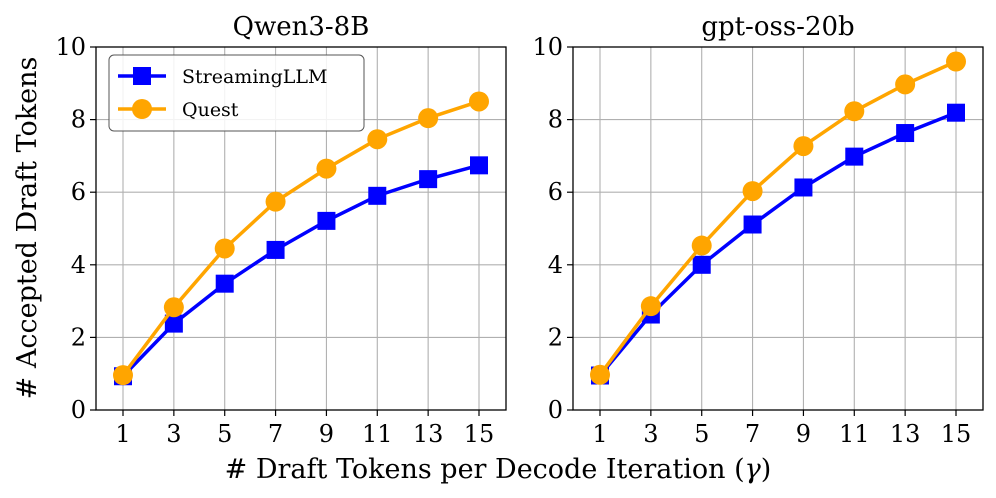  What do you see at coordinates (178, 110) in the screenshot?
I see `legend-entry-quest: Quest` at bounding box center [178, 110].